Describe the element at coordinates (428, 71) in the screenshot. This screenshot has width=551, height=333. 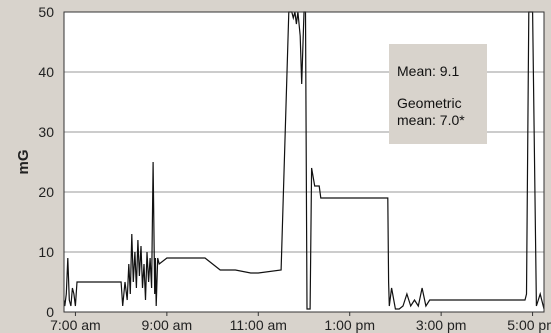
I see `mean-text: Mean: 9.1` at that location.